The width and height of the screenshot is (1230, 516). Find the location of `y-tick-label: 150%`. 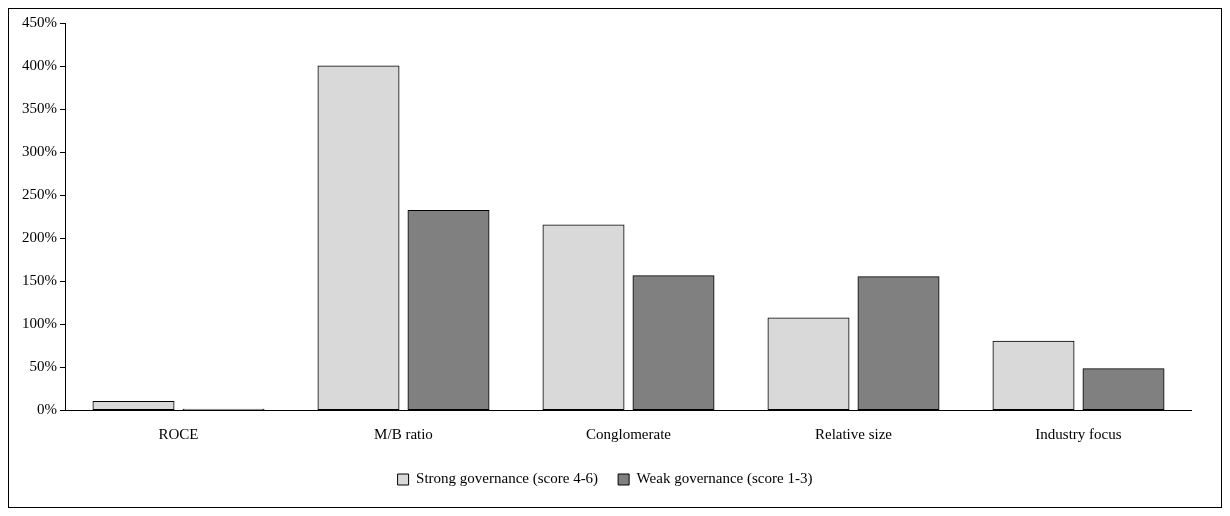

y-tick-label: 150% is located at coordinates (39, 279).